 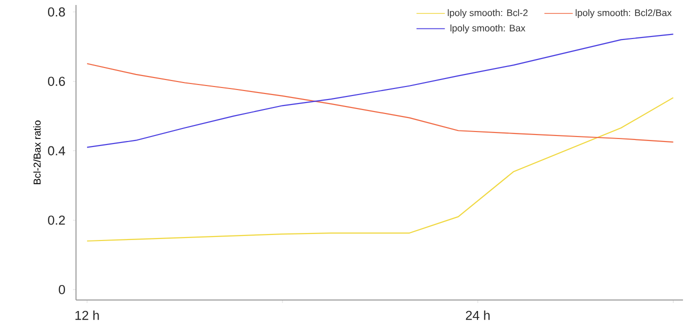 I want to click on y-tick-label: 0.2, so click(x=56, y=220).